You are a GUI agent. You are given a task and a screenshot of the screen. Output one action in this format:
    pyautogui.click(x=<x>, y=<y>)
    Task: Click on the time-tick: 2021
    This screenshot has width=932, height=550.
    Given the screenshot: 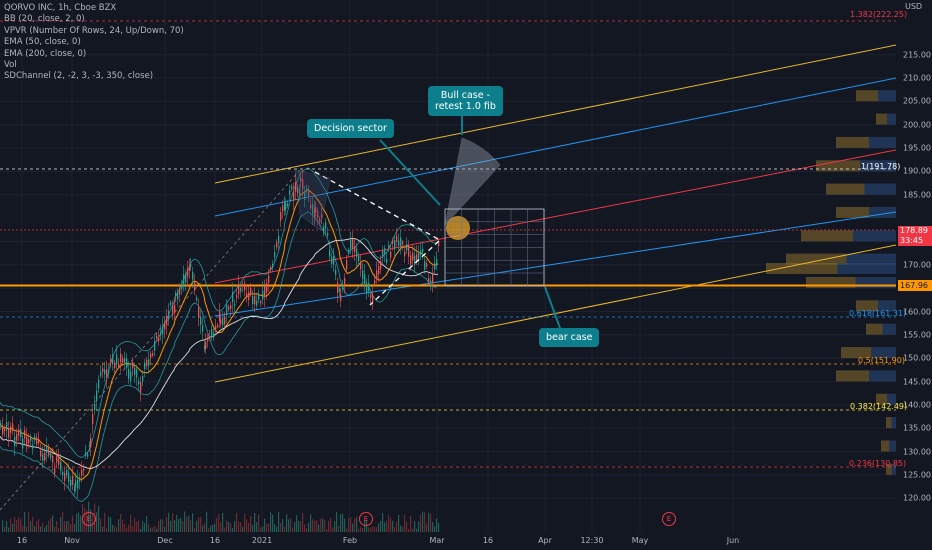 What is the action you would take?
    pyautogui.click(x=262, y=540)
    